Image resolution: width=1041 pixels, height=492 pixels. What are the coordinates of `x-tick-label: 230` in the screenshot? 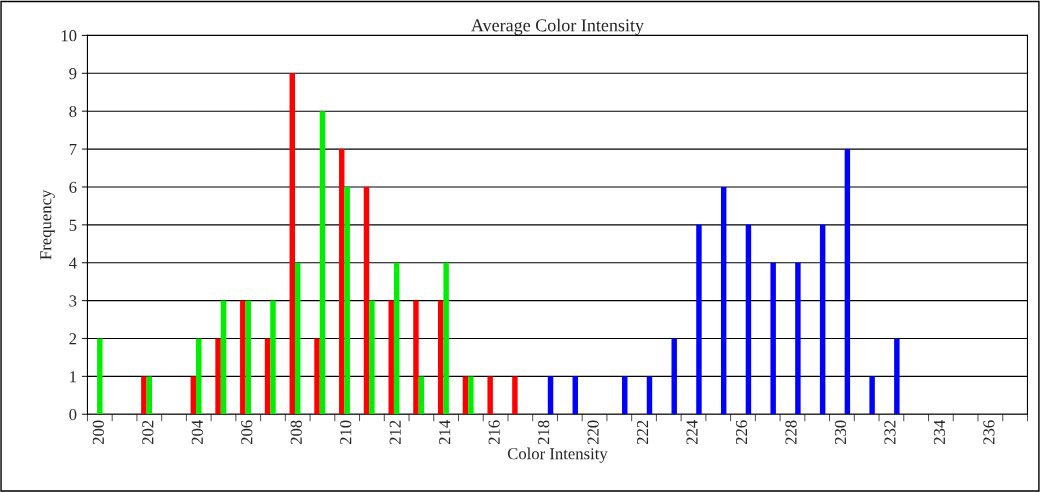 It's located at (840, 432).